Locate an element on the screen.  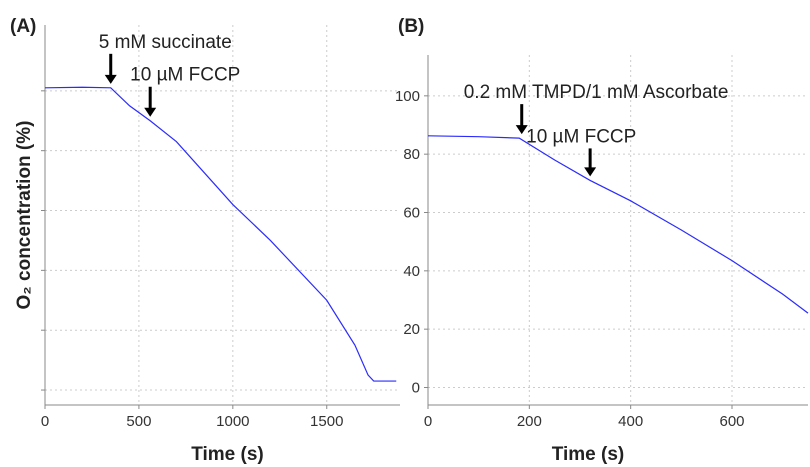
y-tick-label: 60 is located at coordinates (411, 213).